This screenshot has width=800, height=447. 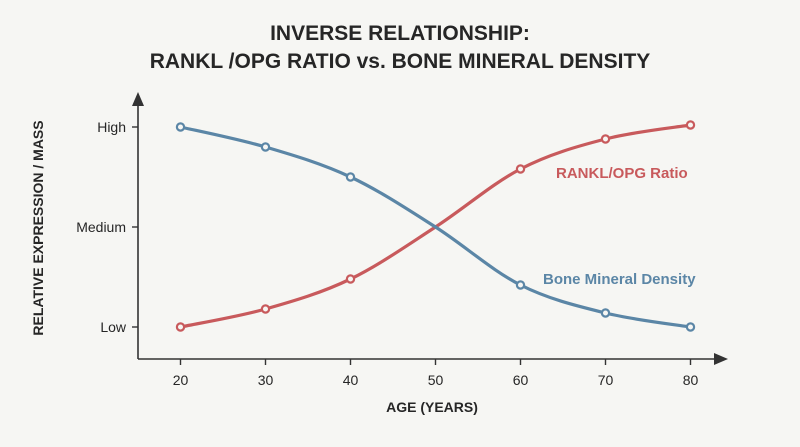 I want to click on y-tick-label: Low, so click(x=113, y=327).